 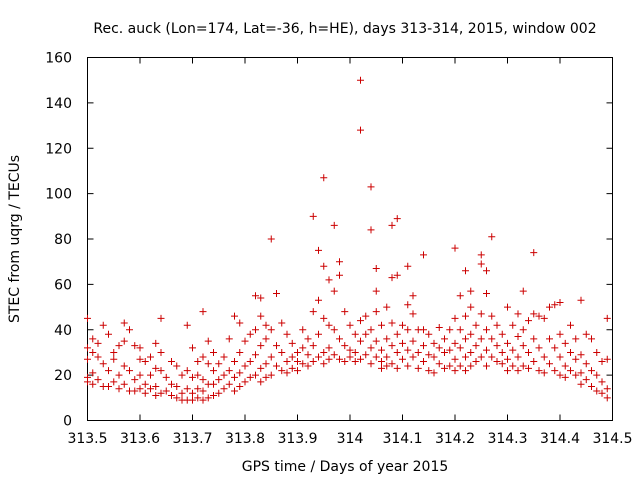 I want to click on y-tick-label: 0, so click(x=67, y=422).